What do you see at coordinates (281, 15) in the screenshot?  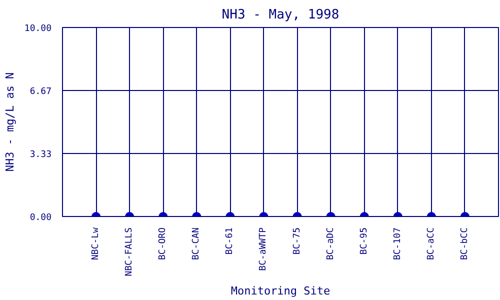 I see `chart-title: NH3 - May, 1998` at bounding box center [281, 15].